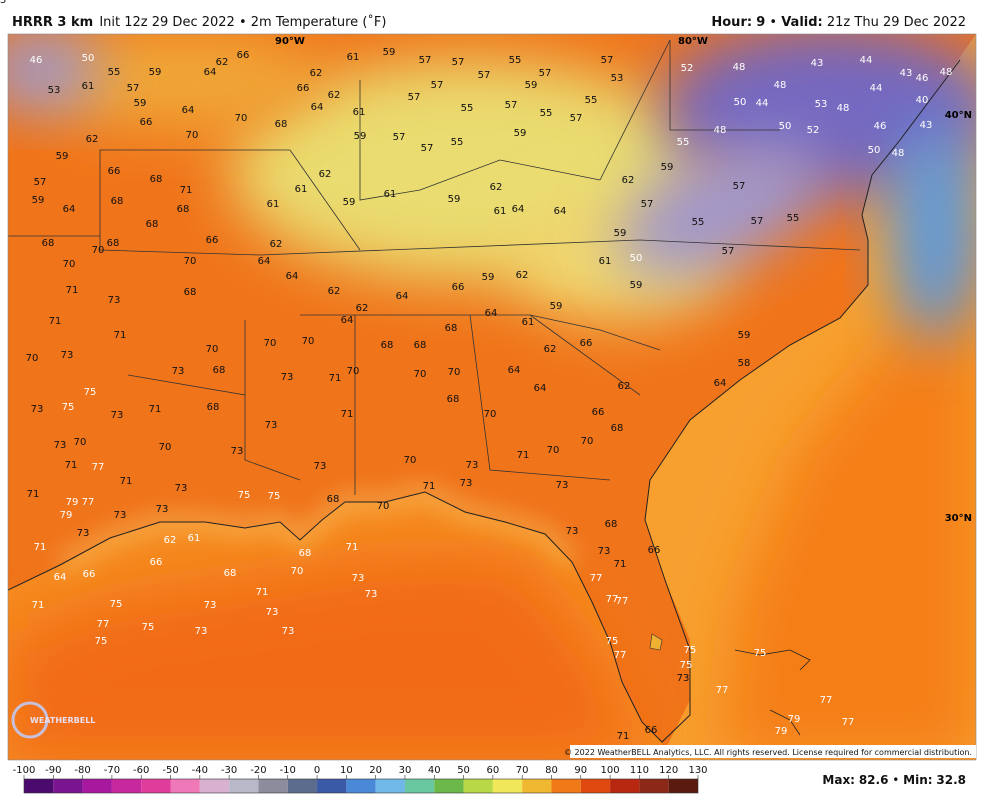 The width and height of the screenshot is (984, 808). I want to click on colorbar-tick-label: 50, so click(463, 770).